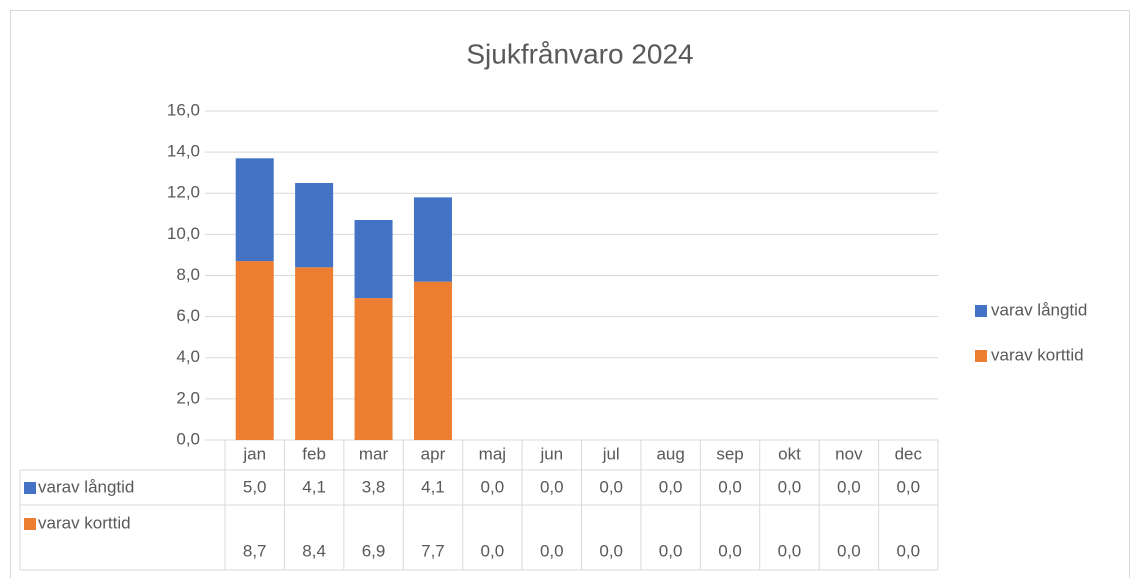  Describe the element at coordinates (183, 233) in the screenshot. I see `y-tick-label: 10,0` at that location.